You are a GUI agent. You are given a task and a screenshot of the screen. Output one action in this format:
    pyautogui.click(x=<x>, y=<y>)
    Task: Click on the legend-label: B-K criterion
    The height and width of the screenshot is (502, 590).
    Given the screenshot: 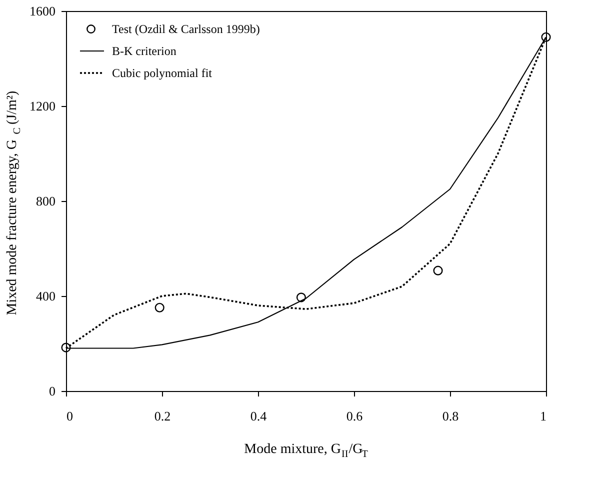 What is the action you would take?
    pyautogui.click(x=144, y=51)
    